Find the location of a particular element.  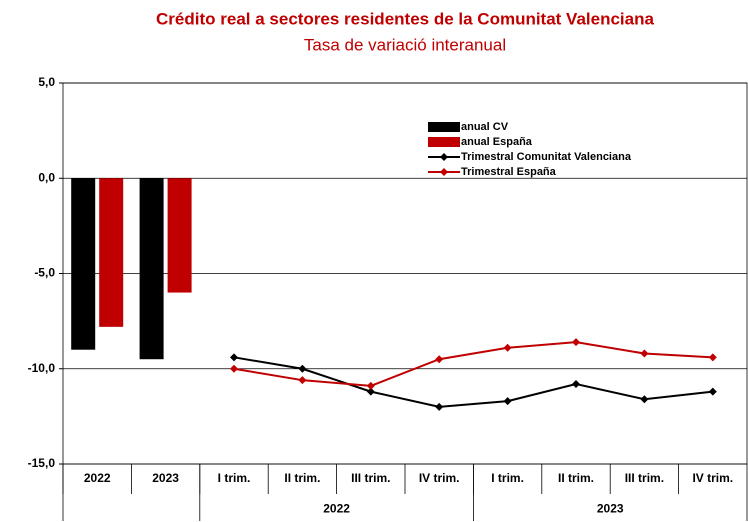

y-tick-label: 5,0 is located at coordinates (46, 82).